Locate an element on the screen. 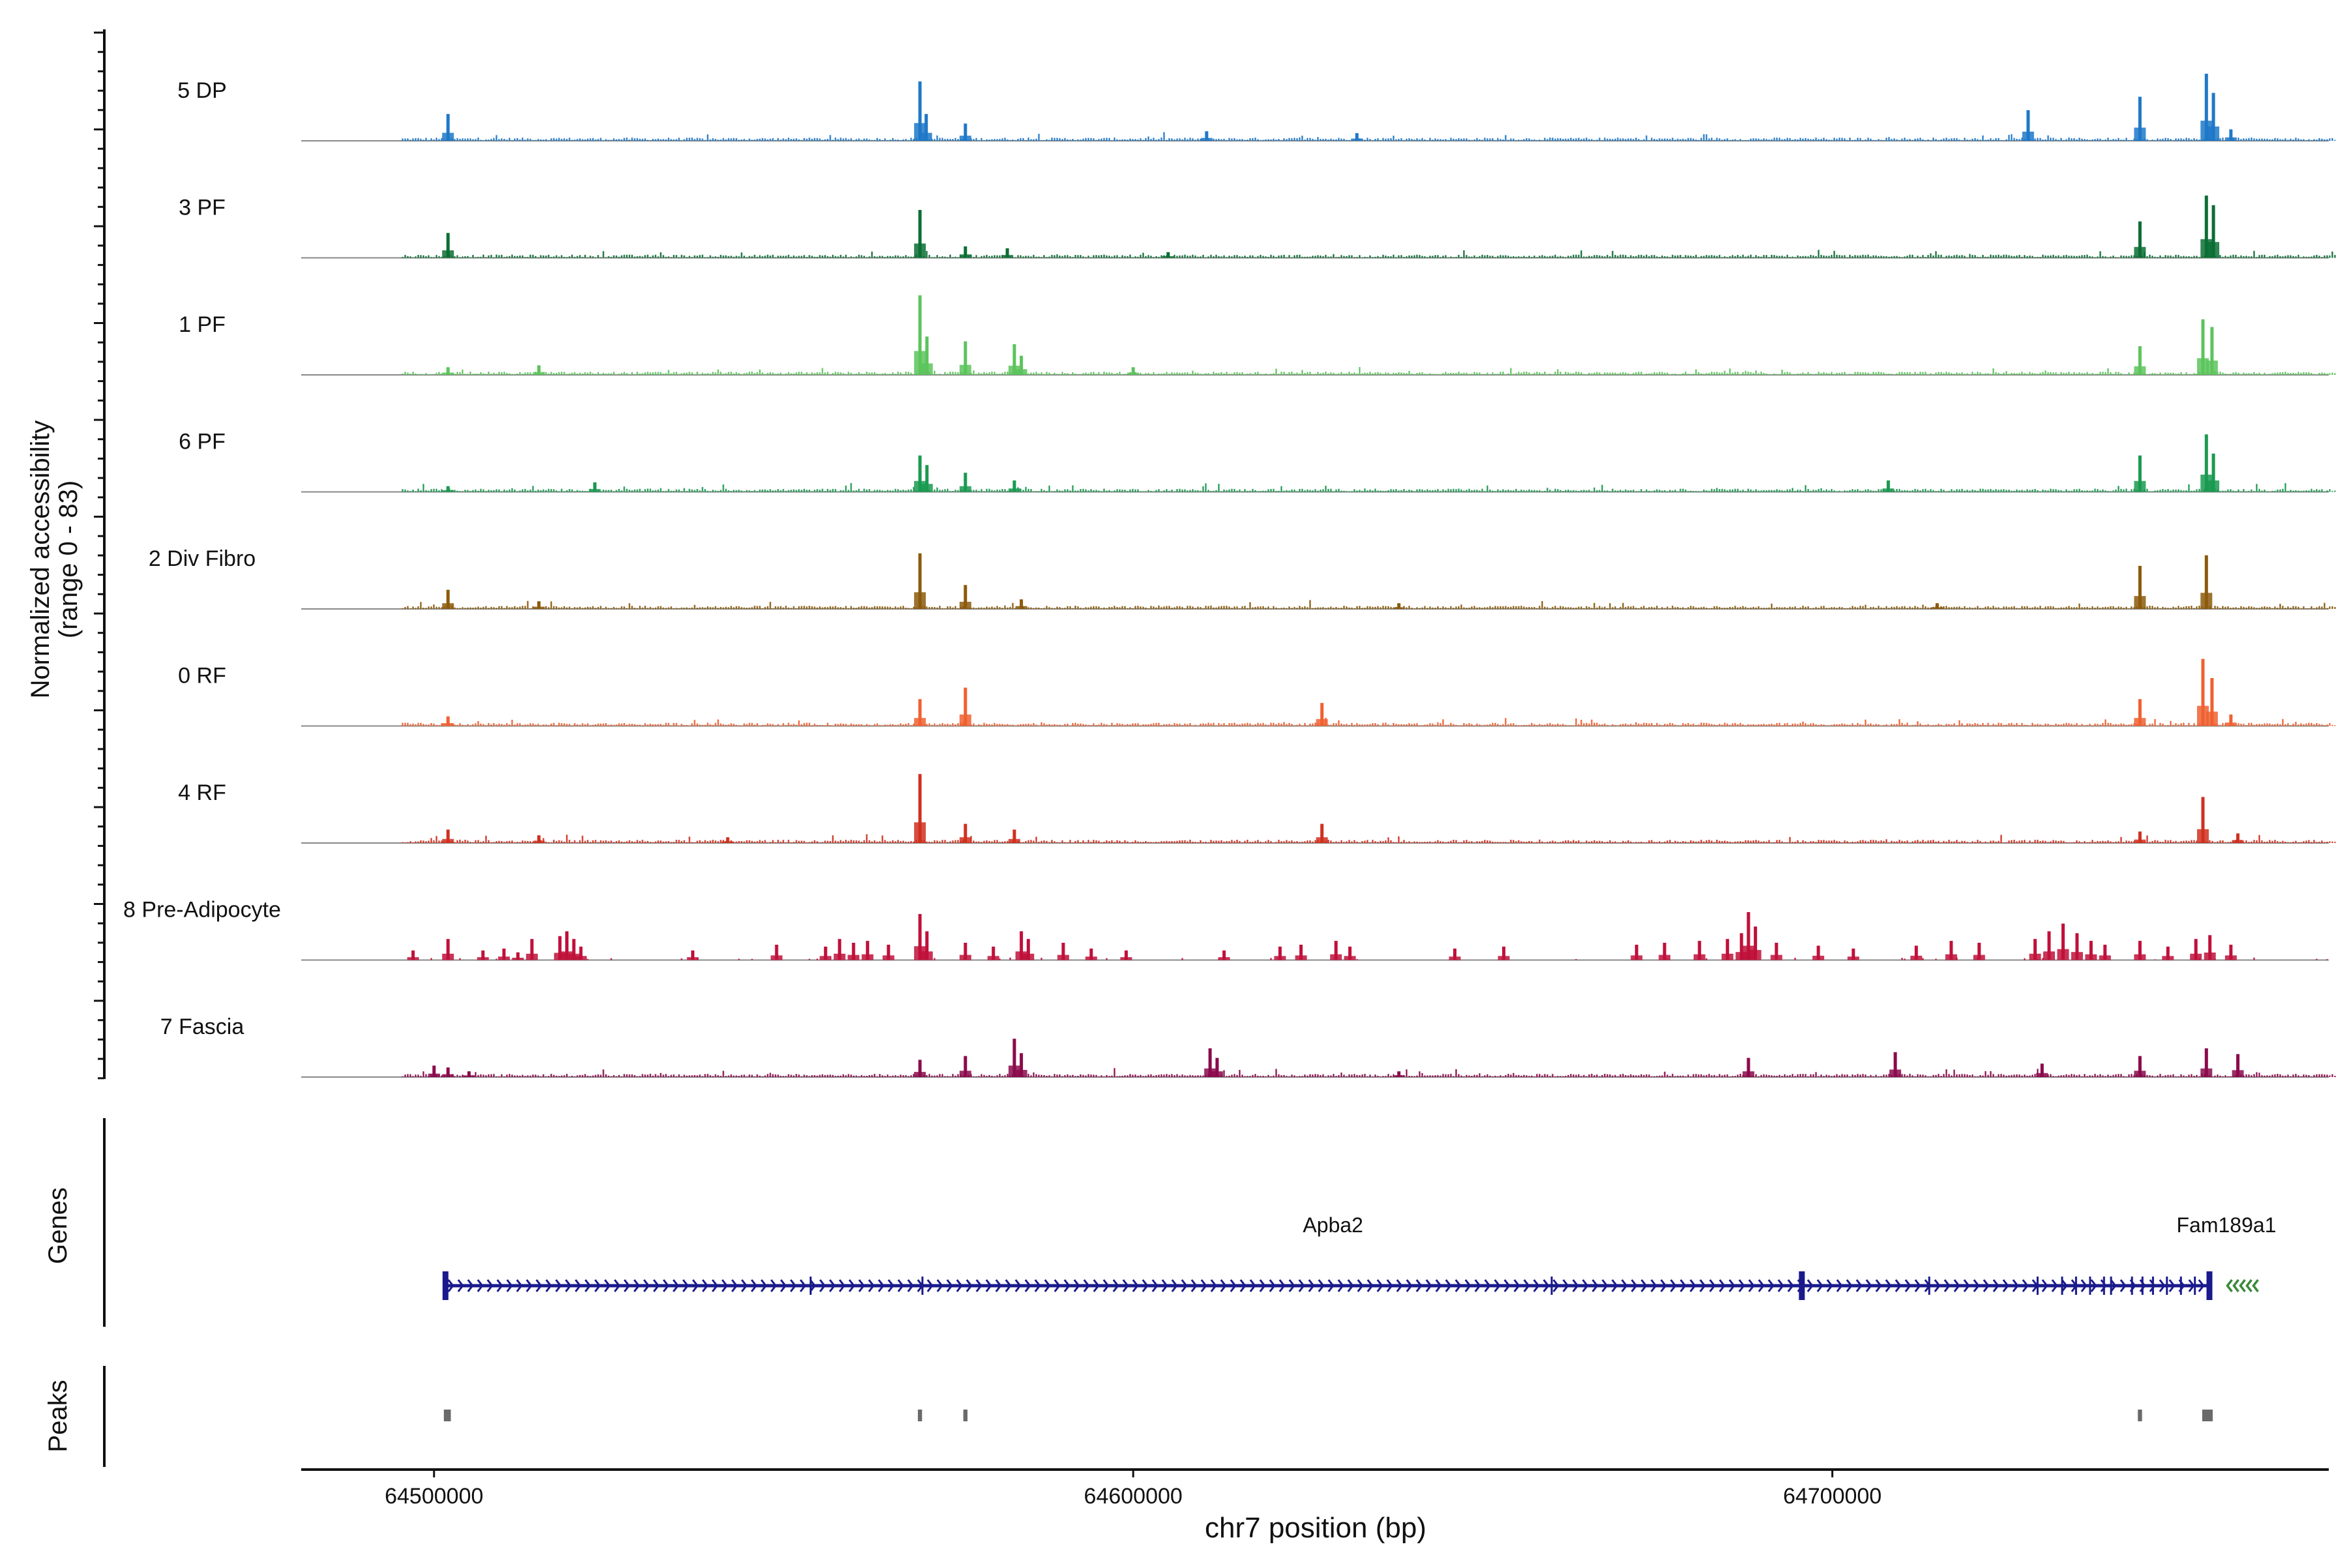 This screenshot has height=1568, width=2347. x-tick-label: 64700000 is located at coordinates (1832, 1497).